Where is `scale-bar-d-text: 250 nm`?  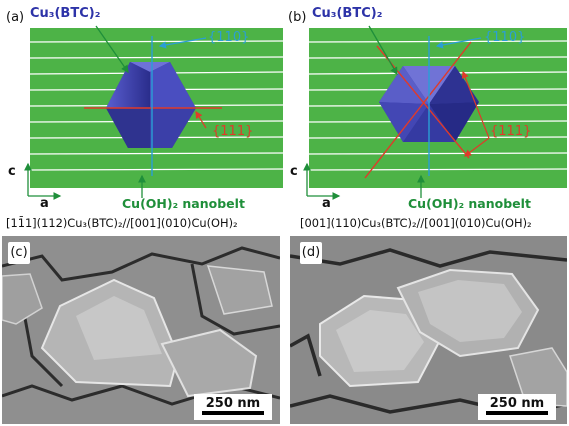 scale-bar-d-text: 250 nm is located at coordinates (517, 403).